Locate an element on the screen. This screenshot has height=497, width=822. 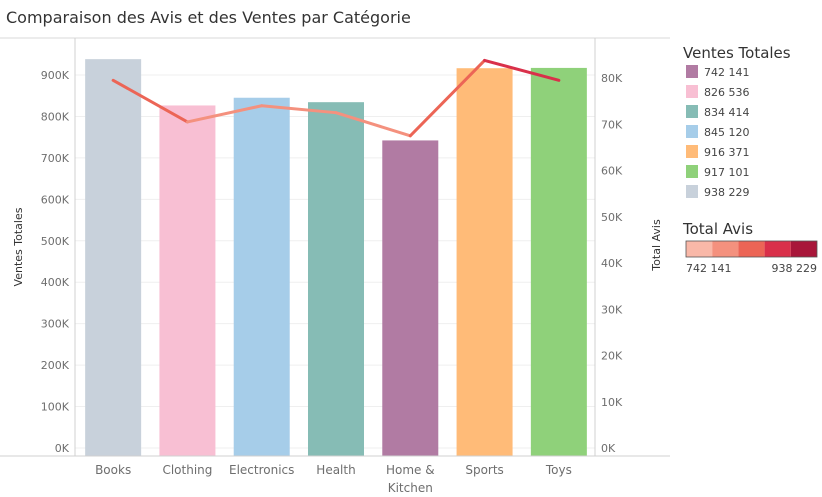
y-right-tick-label: 70K is located at coordinates (612, 124).